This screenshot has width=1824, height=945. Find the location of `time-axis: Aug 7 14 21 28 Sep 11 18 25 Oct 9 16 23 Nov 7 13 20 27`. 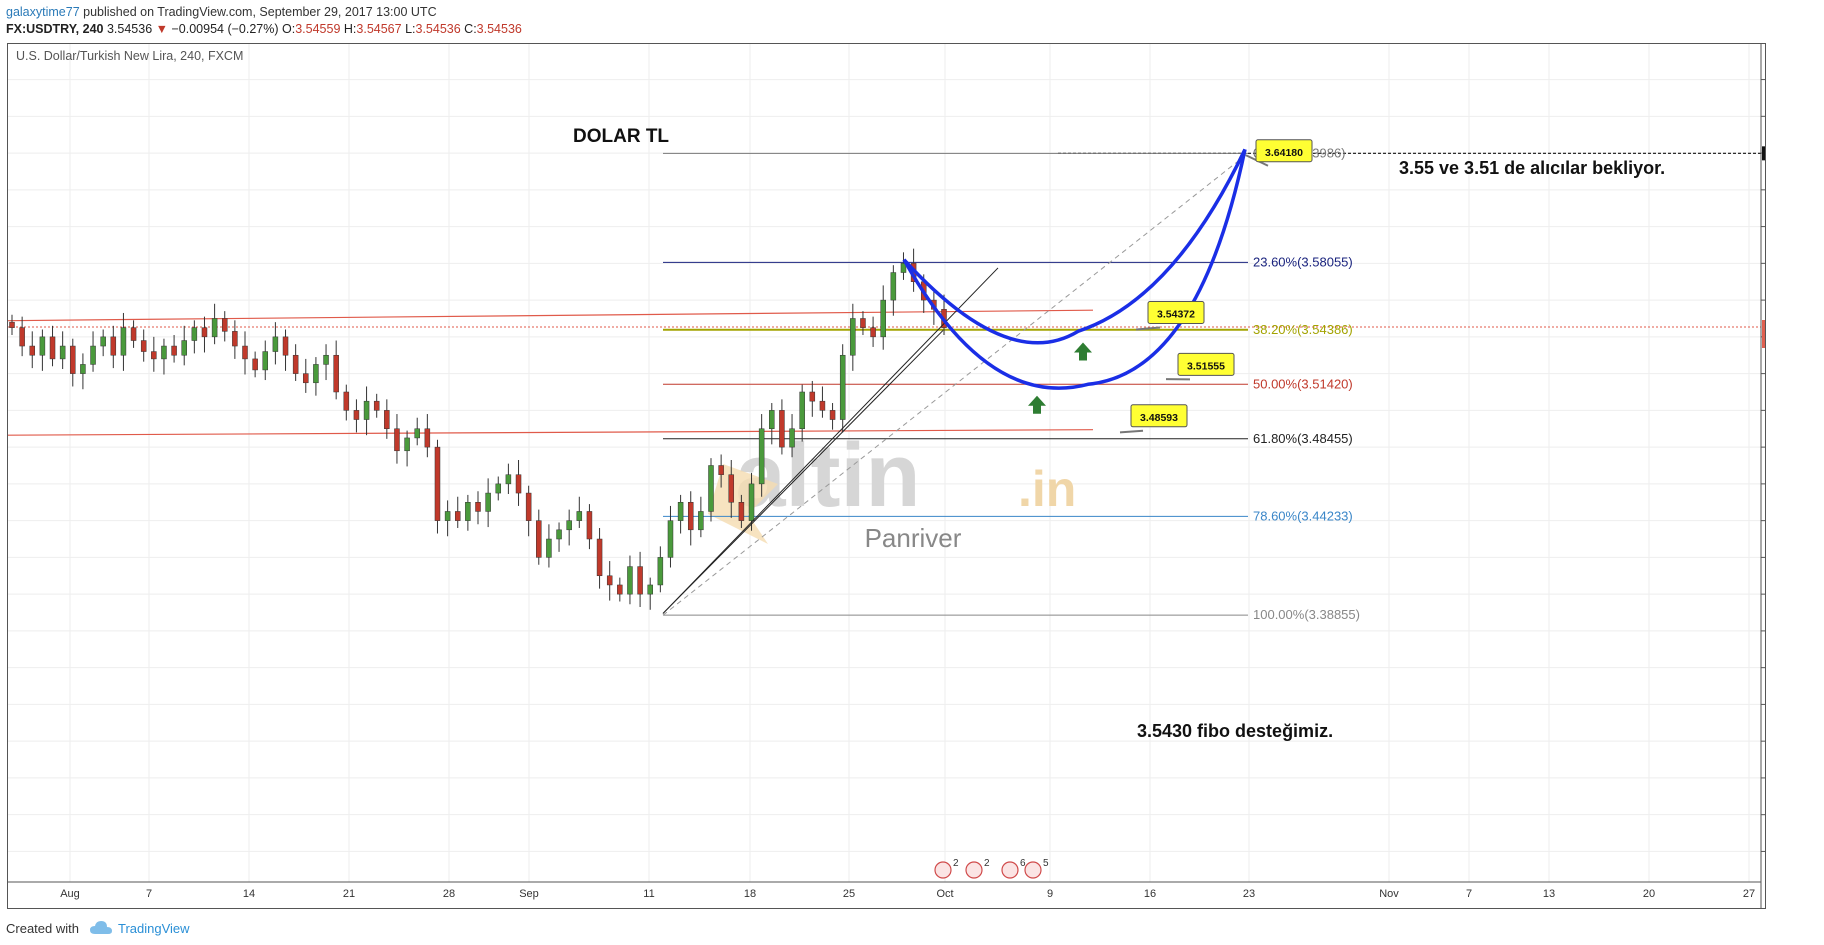

time-axis: Aug 7 14 21 28 Sep 11 18 25 Oct 9 16 23 Nov 7 13 20 27 is located at coordinates (884, 890).